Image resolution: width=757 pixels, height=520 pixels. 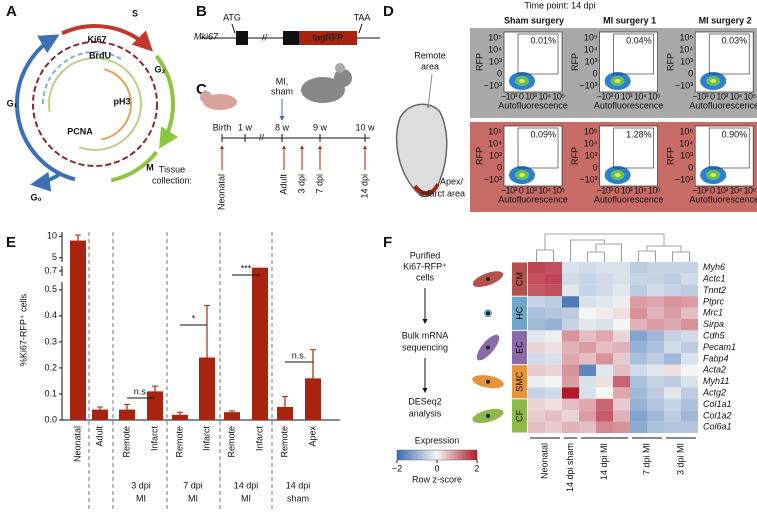 What do you see at coordinates (328, 37) in the screenshot?
I see `reporter-label: tagRFP` at bounding box center [328, 37].